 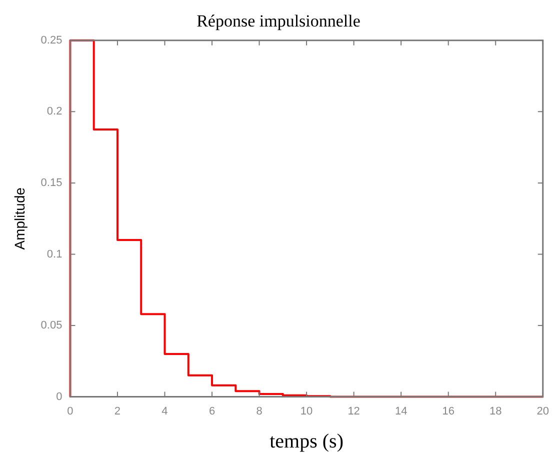 What do you see at coordinates (51, 326) in the screenshot?
I see `y-tick-label: 0.05` at bounding box center [51, 326].